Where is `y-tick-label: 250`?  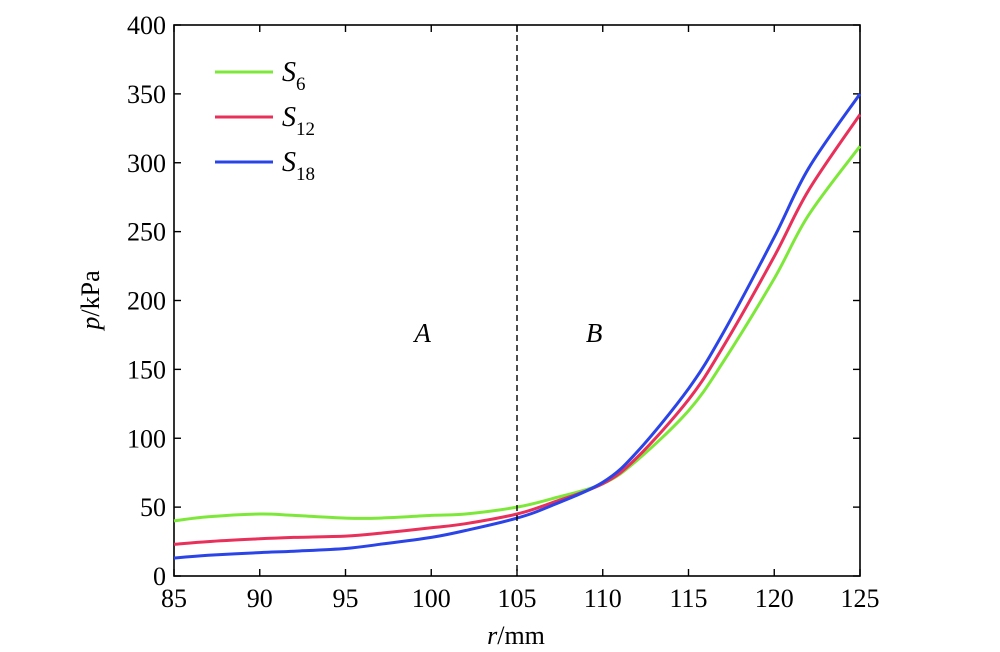
y-tick-label: 250 is located at coordinates (146, 232).